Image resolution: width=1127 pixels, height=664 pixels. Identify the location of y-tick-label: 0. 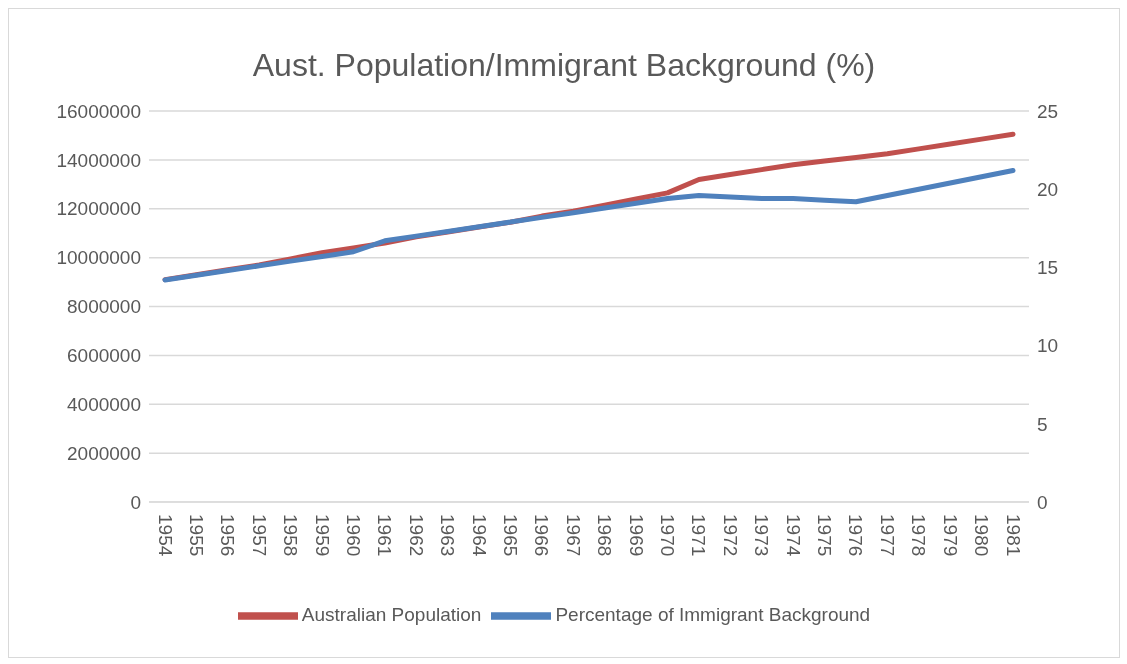
(135, 502).